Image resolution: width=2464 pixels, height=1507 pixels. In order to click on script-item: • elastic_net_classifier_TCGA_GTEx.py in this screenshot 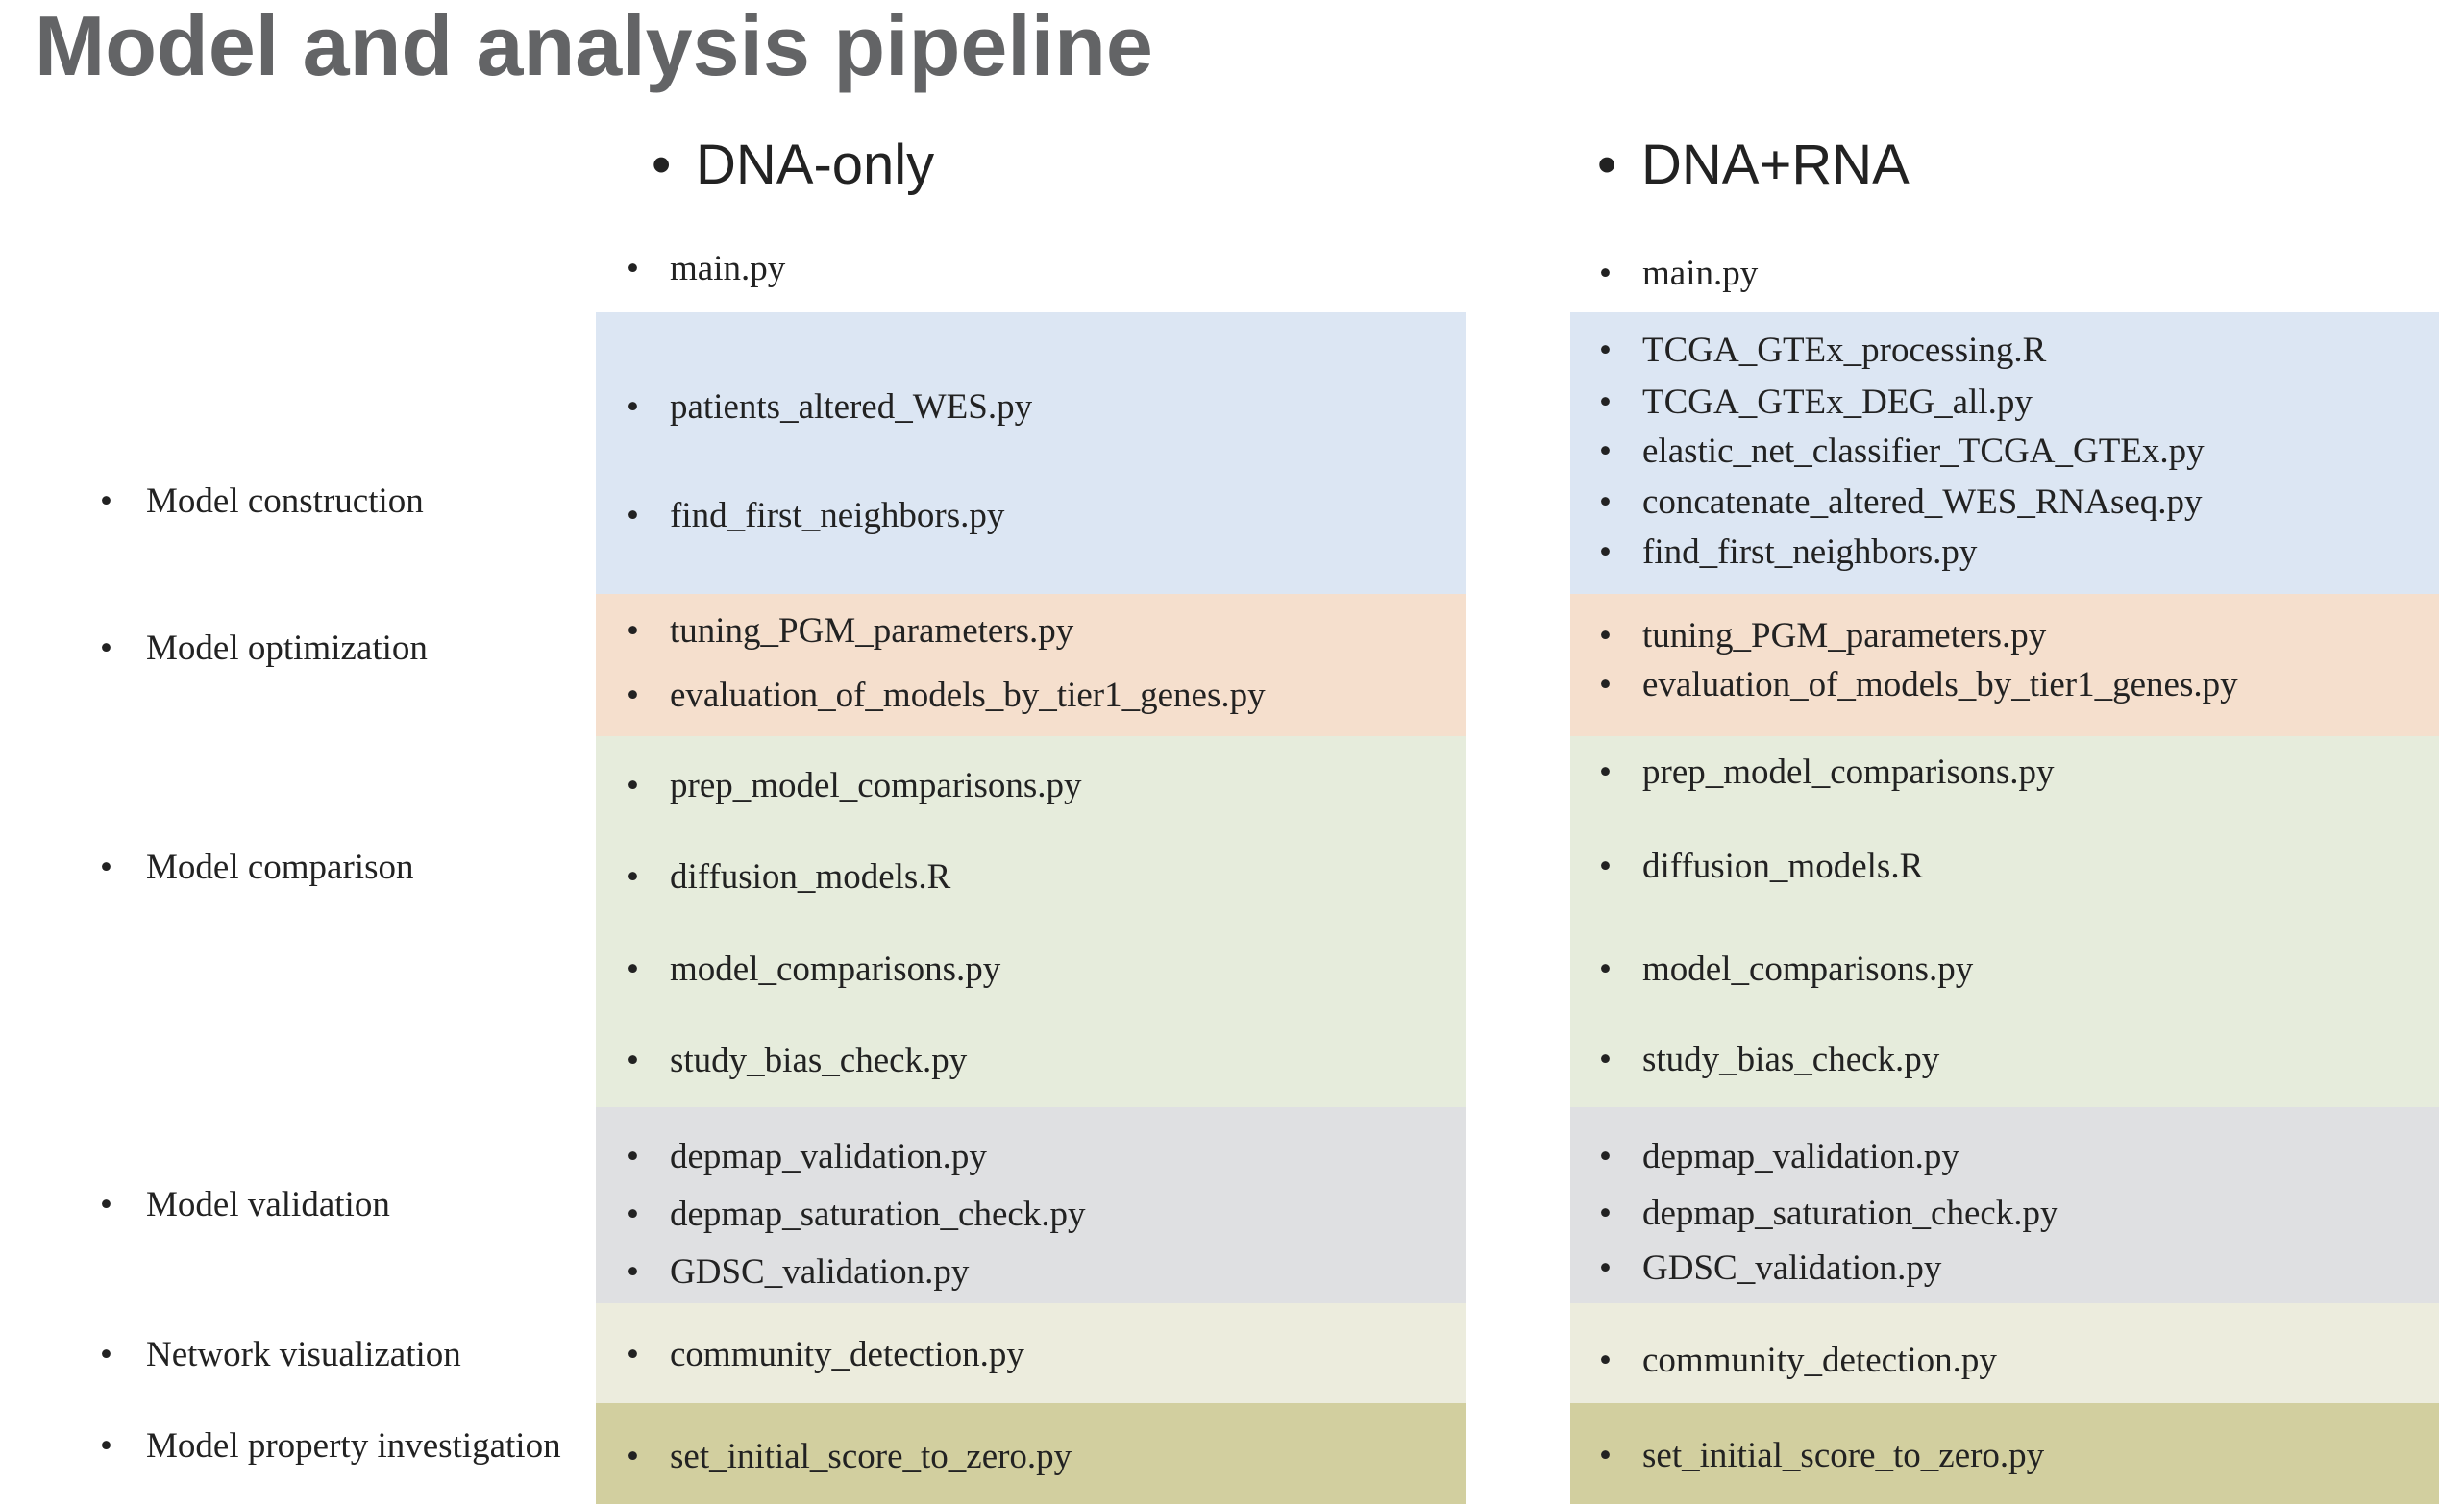, I will do `click(1902, 452)`.